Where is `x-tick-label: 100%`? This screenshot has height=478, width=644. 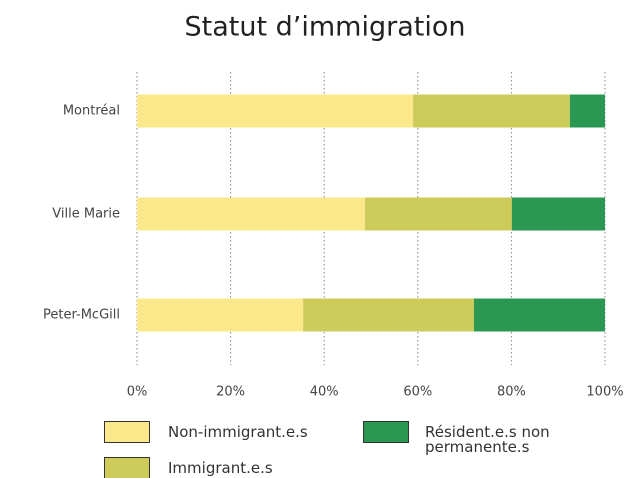
x-tick-label: 100% is located at coordinates (604, 392).